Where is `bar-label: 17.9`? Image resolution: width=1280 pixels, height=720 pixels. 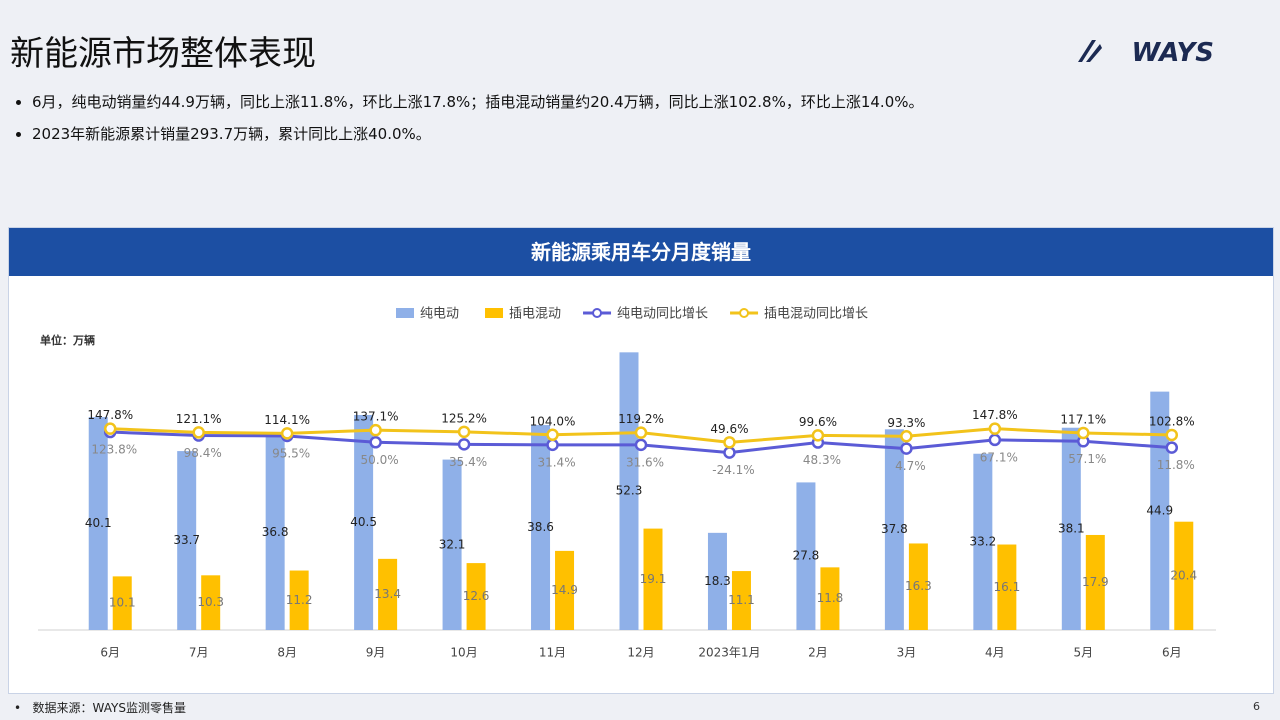
bar-label: 17.9 is located at coordinates (1095, 582).